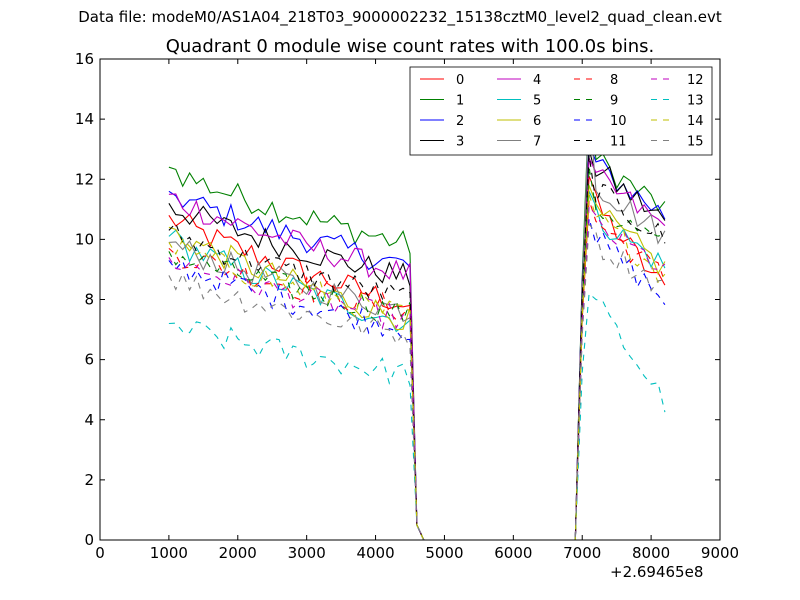 This screenshot has height=600, width=800. Describe the element at coordinates (307, 553) in the screenshot. I see `x-tick-label: 3000` at that location.